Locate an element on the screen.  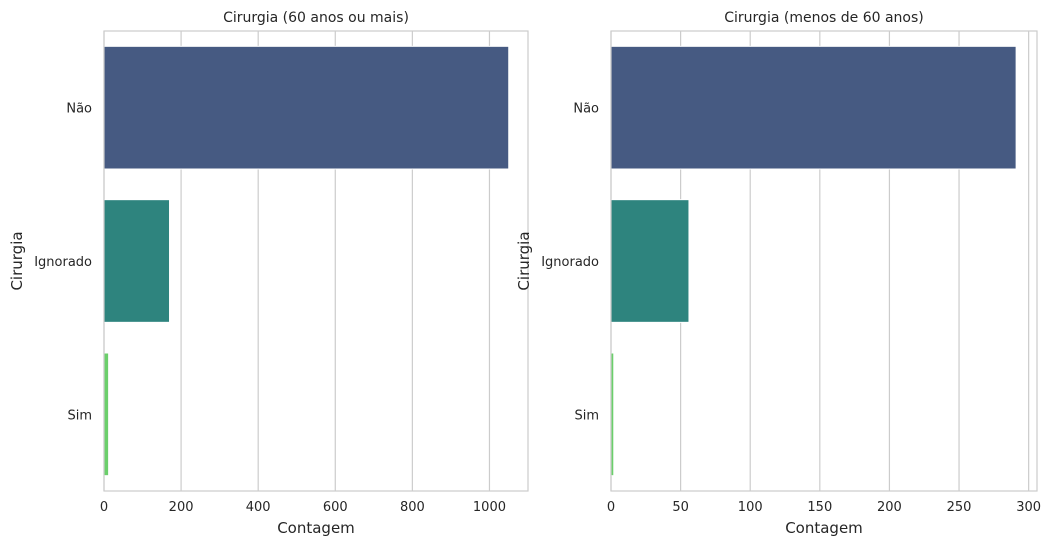
xtick-label-right-3: 150 is located at coordinates (819, 507).